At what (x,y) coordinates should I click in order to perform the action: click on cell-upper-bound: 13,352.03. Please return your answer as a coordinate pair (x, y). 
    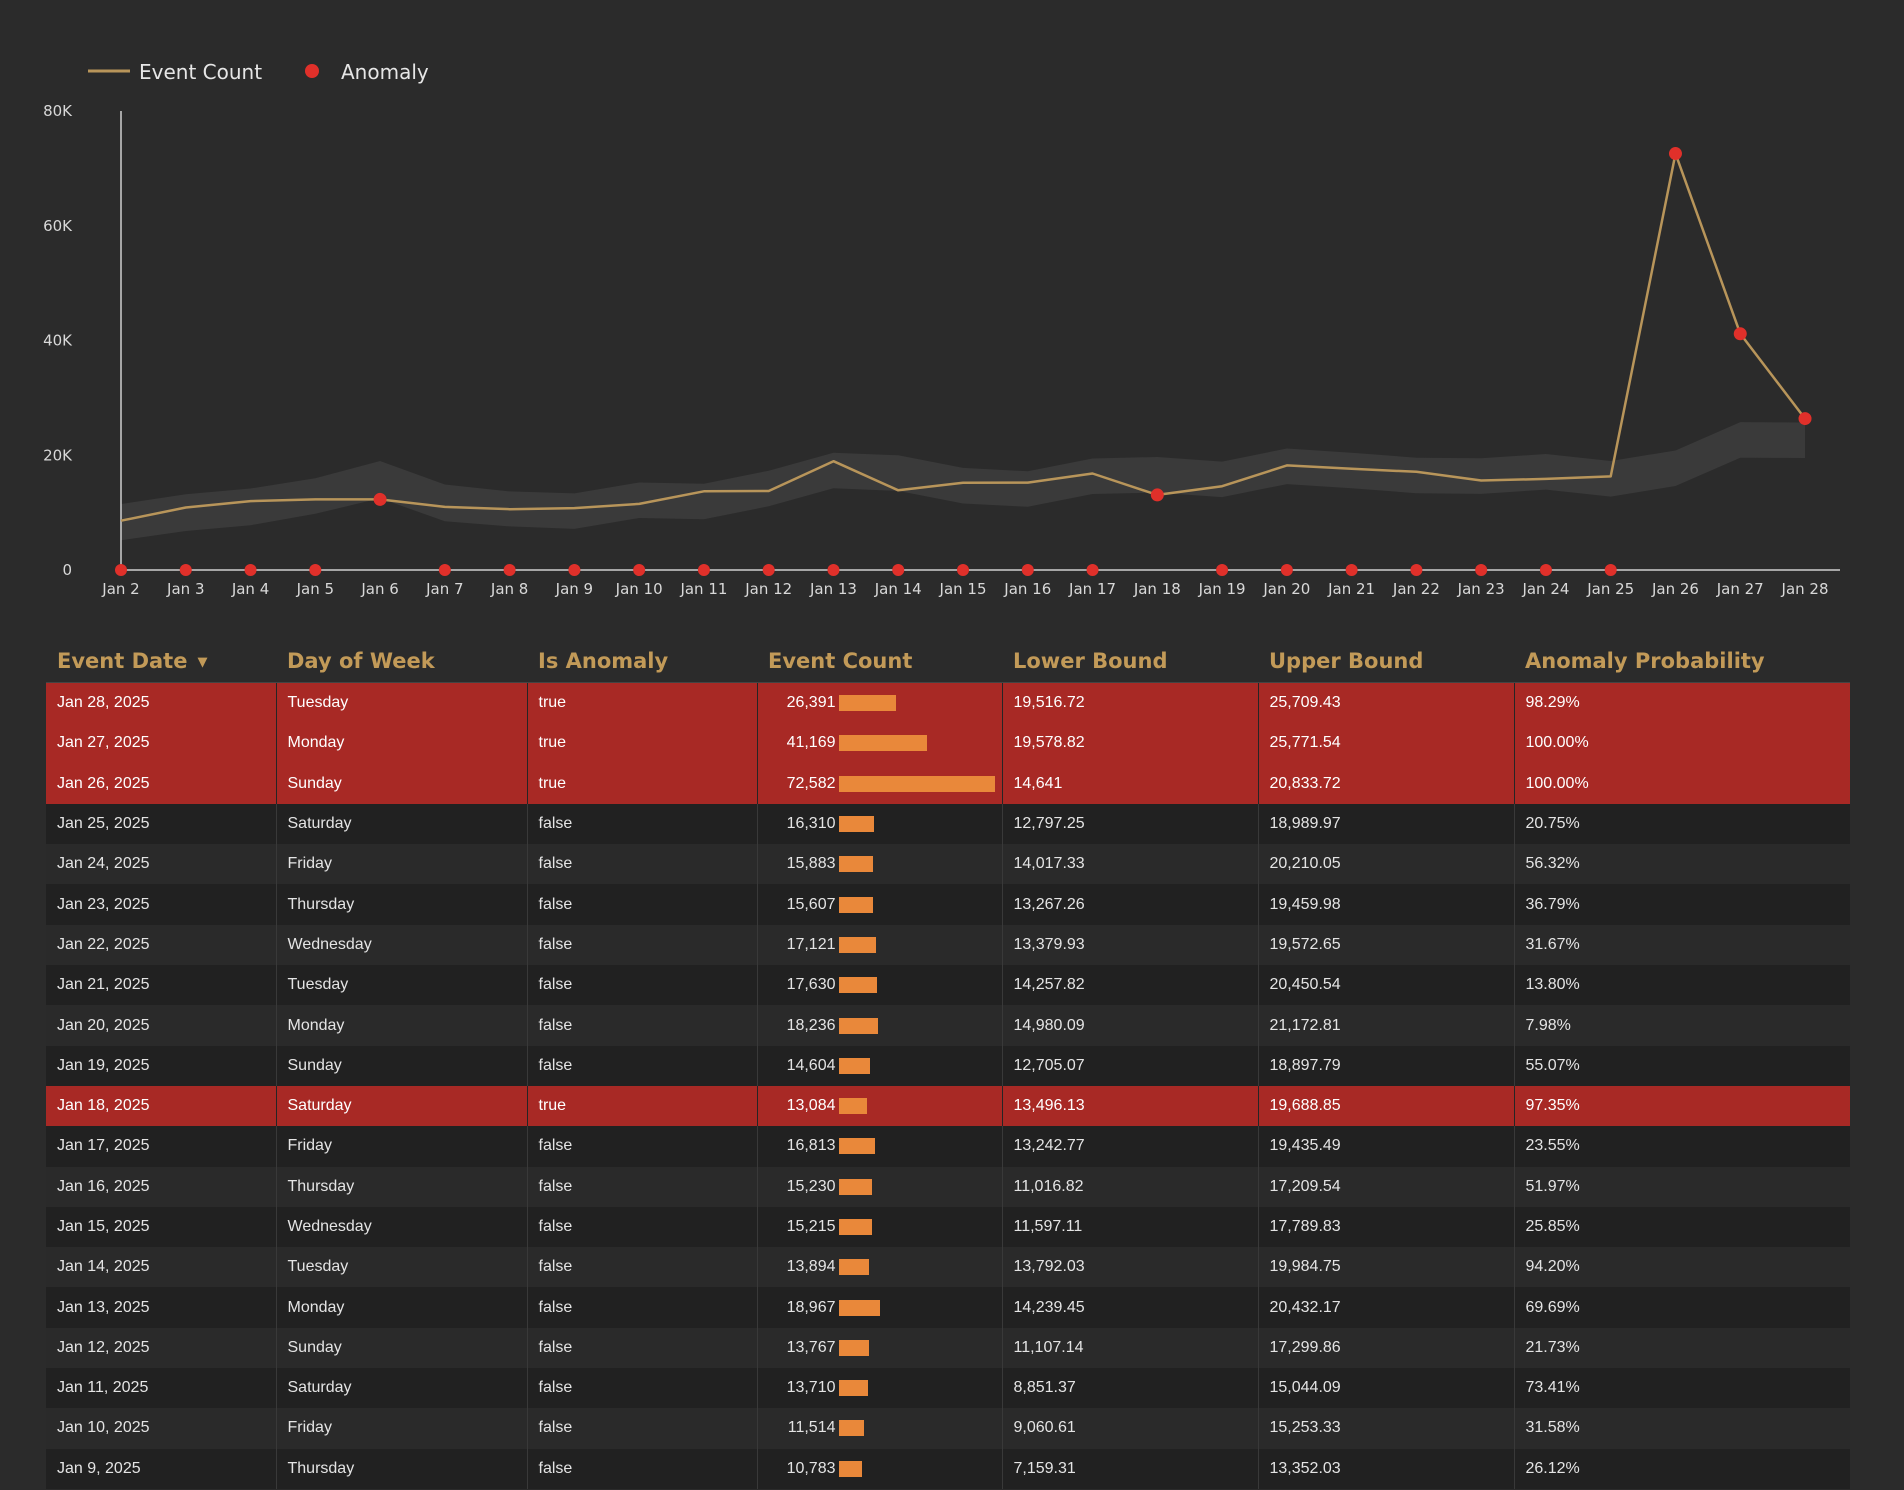
    Looking at the image, I should click on (1385, 1468).